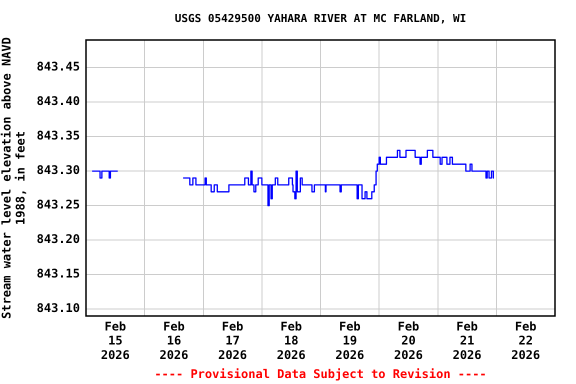 This screenshot has height=384, width=576. What do you see at coordinates (58, 67) in the screenshot?
I see `y-tick-label: 843.45` at bounding box center [58, 67].